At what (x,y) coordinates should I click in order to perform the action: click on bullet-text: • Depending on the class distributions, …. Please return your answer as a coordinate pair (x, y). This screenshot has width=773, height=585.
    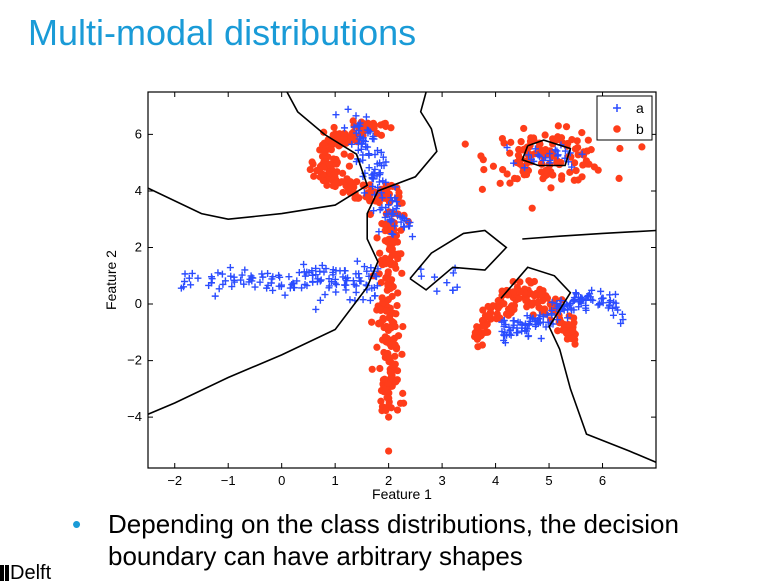
    Looking at the image, I should click on (415, 540).